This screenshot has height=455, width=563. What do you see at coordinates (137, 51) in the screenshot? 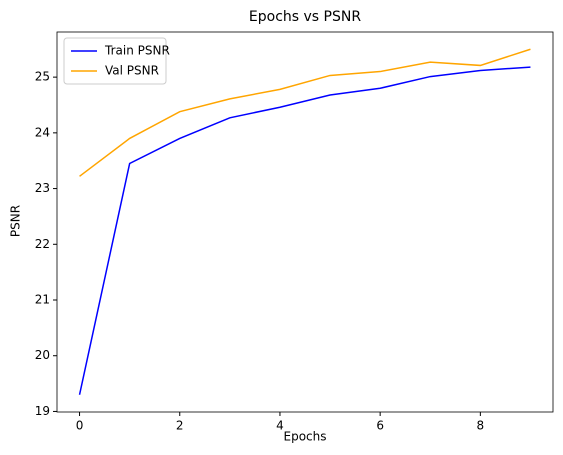
I see `legend-label: Train PSNR` at bounding box center [137, 51].